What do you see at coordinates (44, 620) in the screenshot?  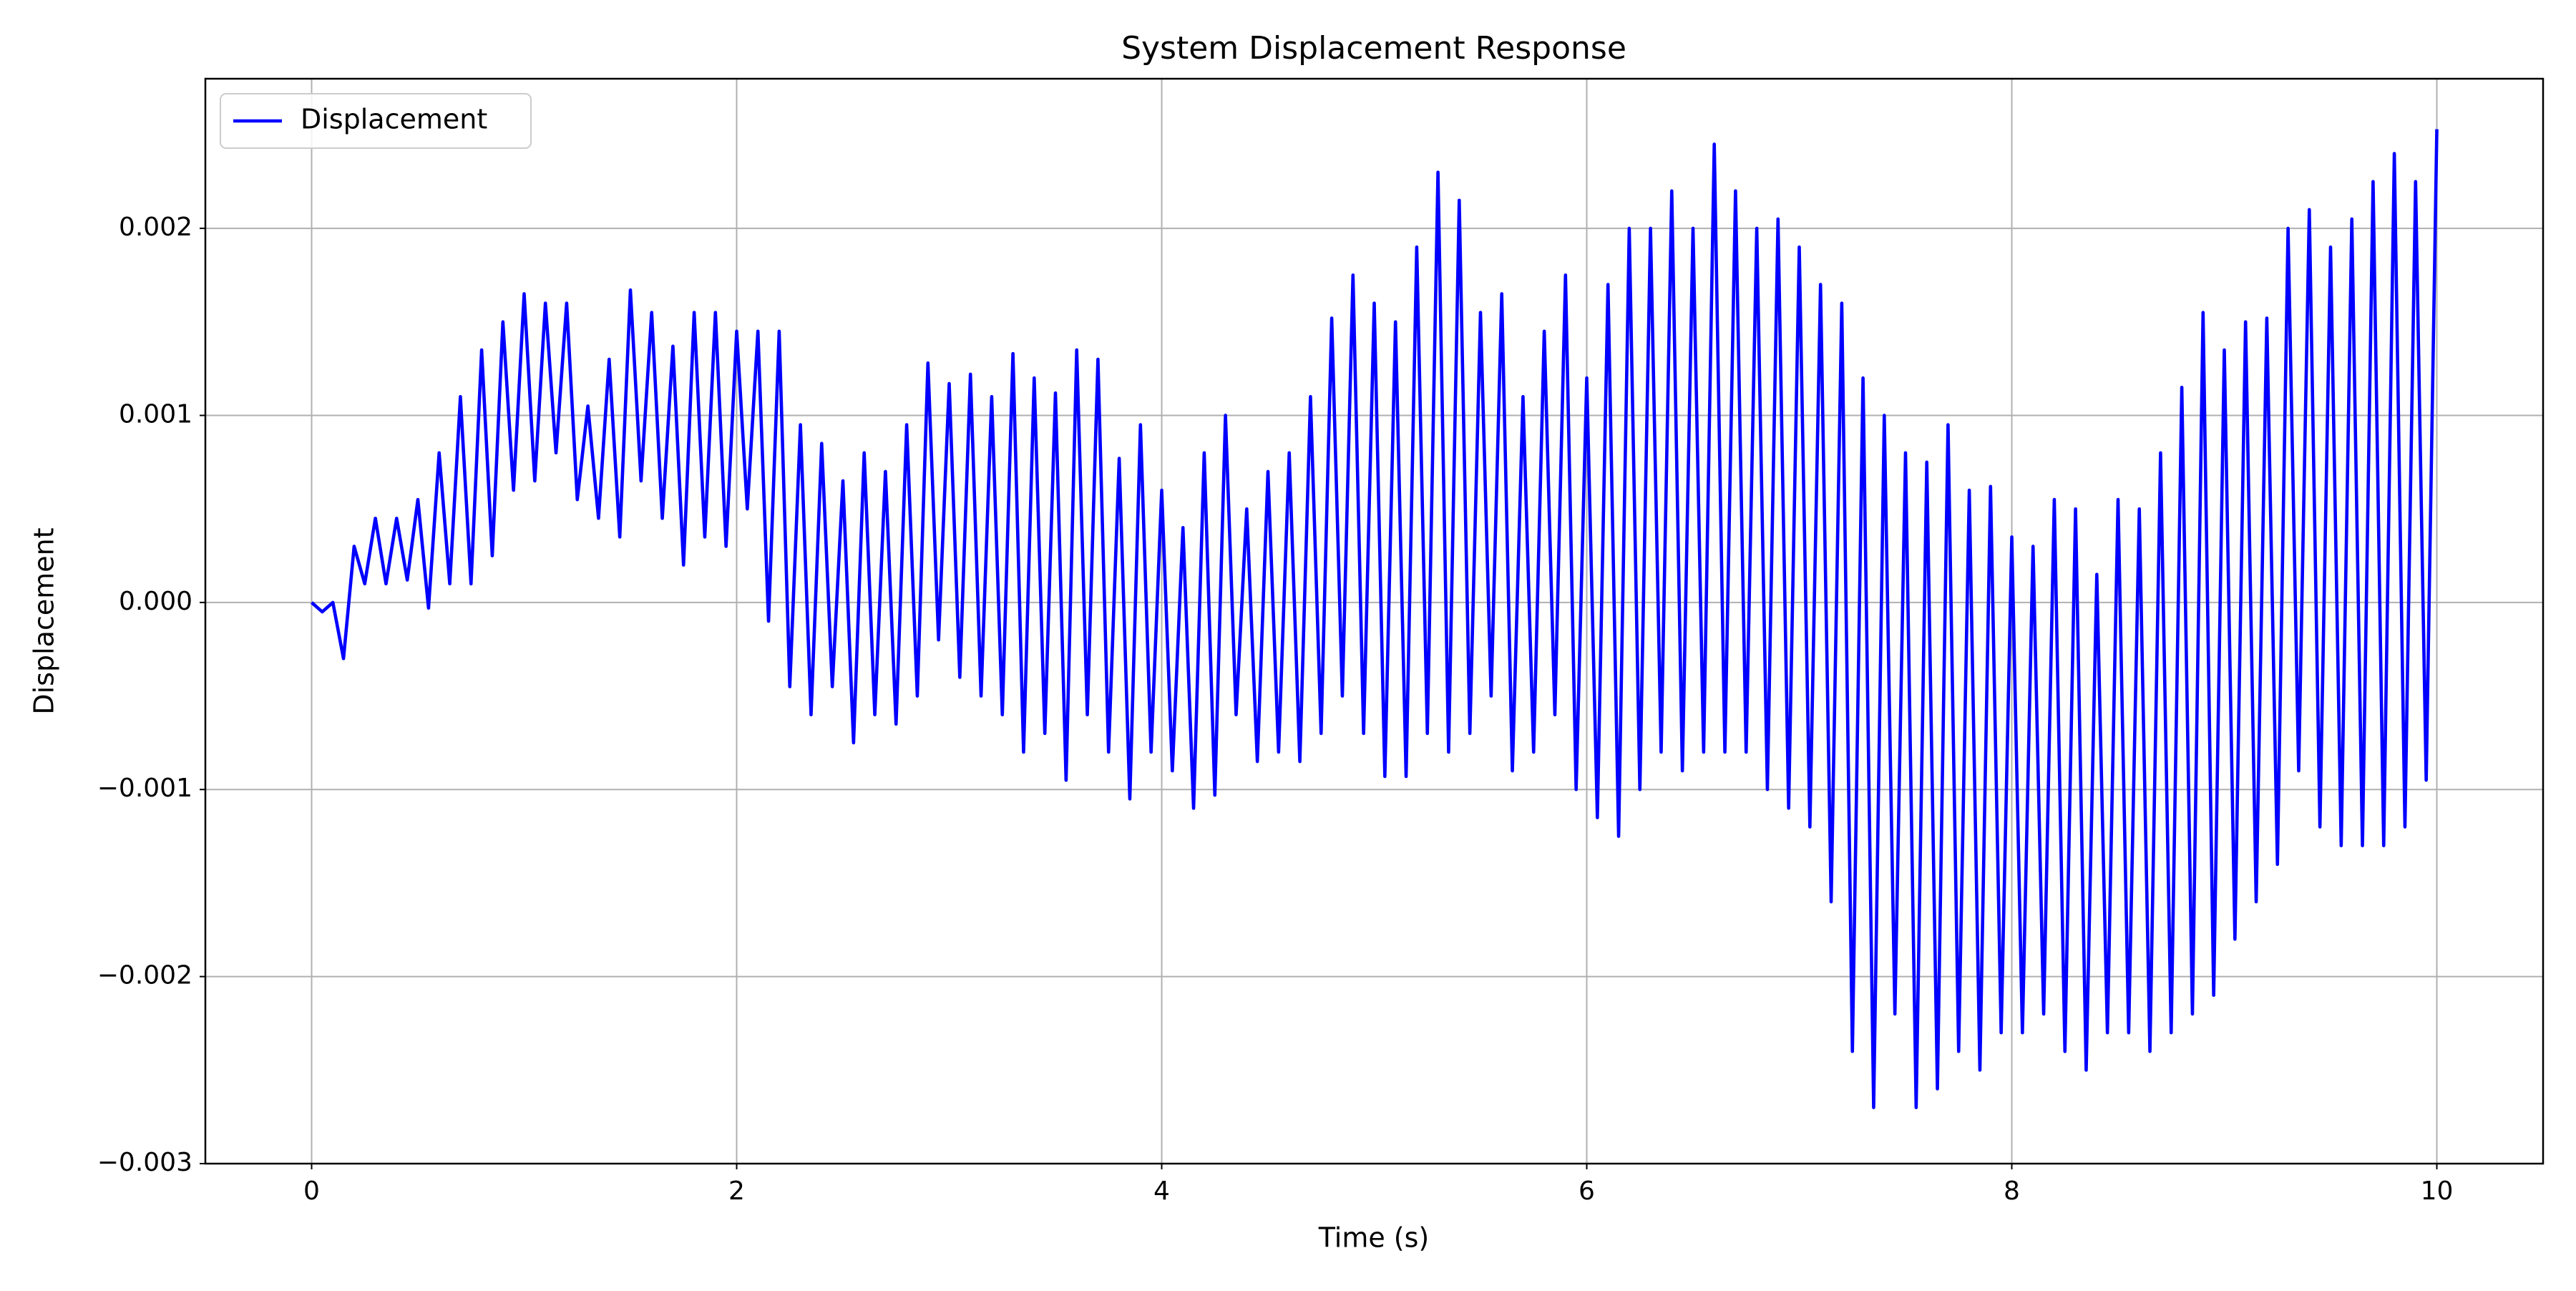 I see `y-axis-label: Displacement` at bounding box center [44, 620].